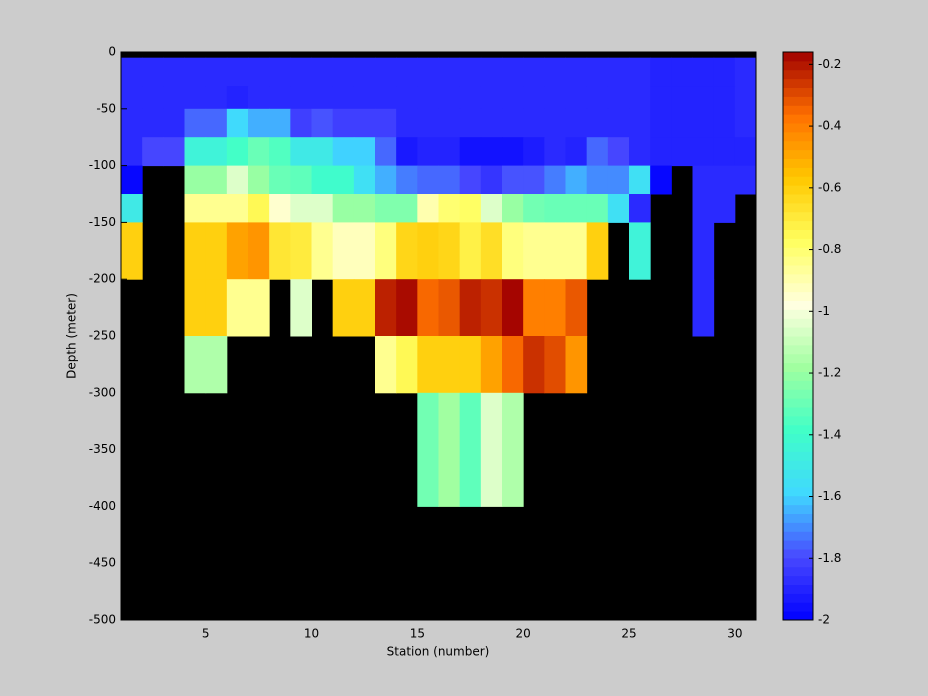 The height and width of the screenshot is (696, 928). What do you see at coordinates (206, 634) in the screenshot?
I see `x-tick-label: 5` at bounding box center [206, 634].